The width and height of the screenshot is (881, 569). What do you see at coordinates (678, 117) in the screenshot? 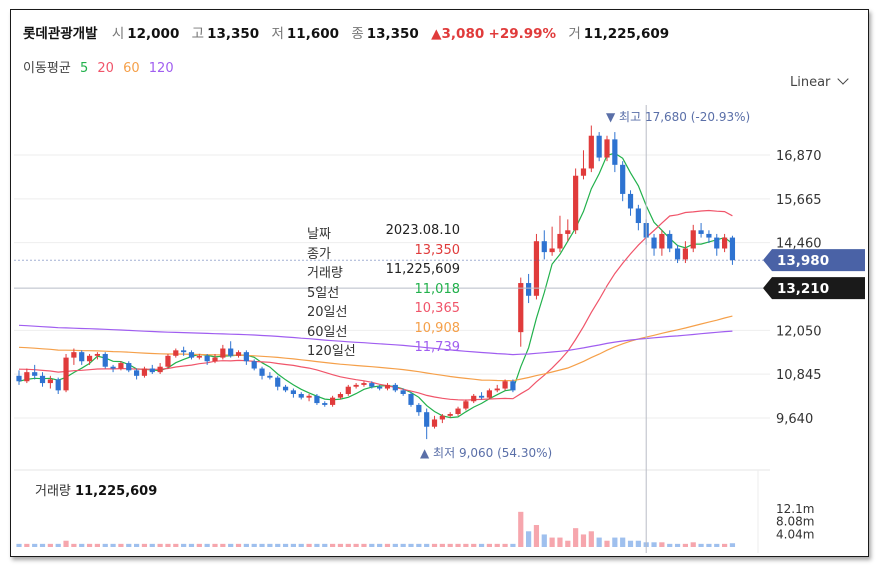
I see `high-annotation: ▼ 최고 17,680 (-20.93%)` at bounding box center [678, 117].